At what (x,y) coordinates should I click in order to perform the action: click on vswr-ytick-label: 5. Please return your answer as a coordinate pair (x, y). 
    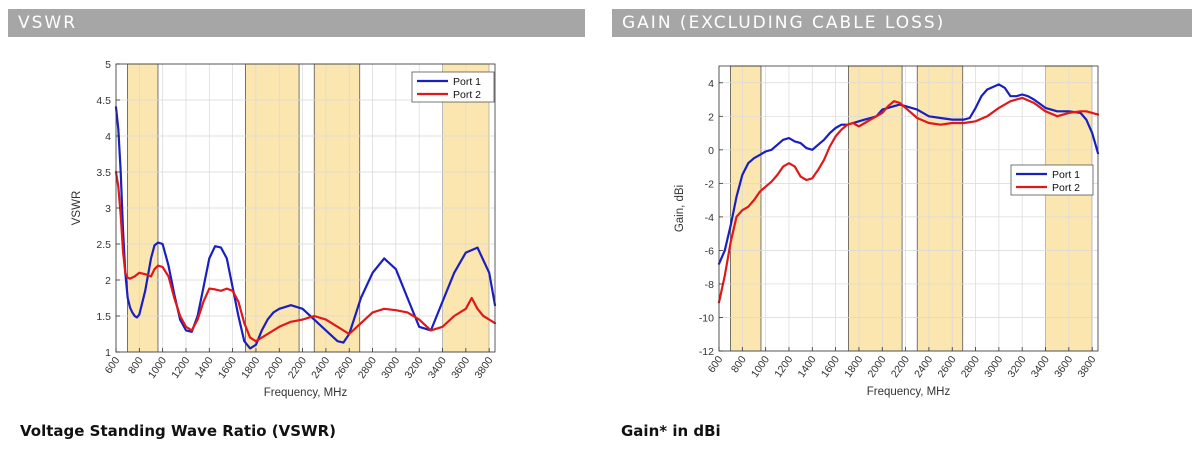
    Looking at the image, I should click on (108, 65).